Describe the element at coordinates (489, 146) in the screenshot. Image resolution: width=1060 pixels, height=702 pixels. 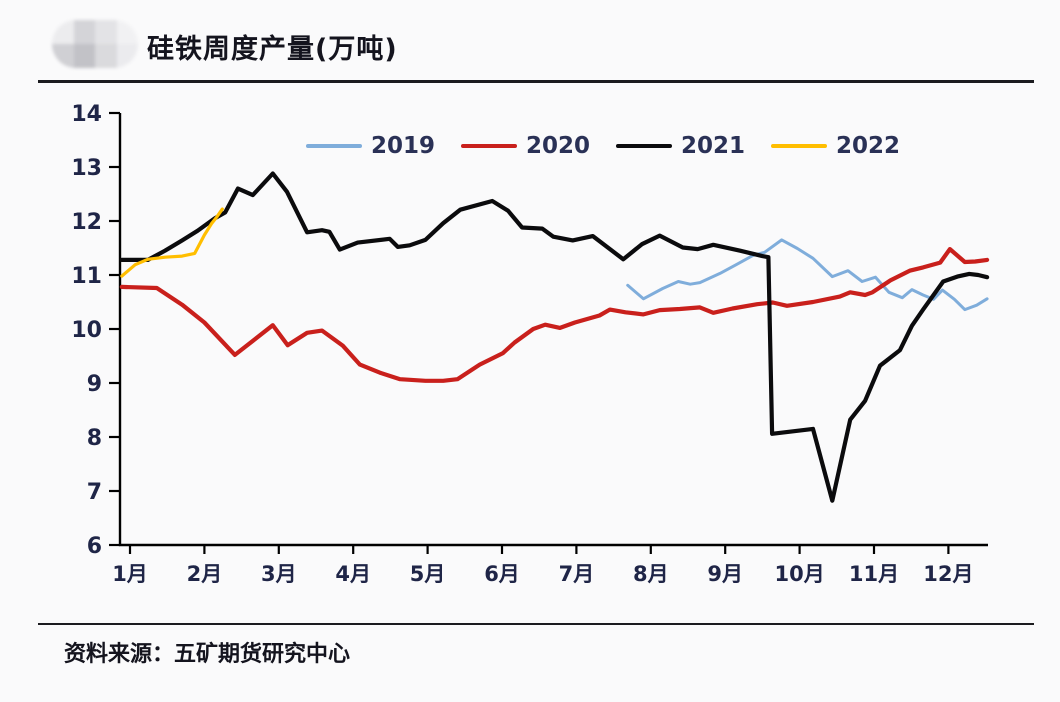
I see `legend-swatch-2020` at that location.